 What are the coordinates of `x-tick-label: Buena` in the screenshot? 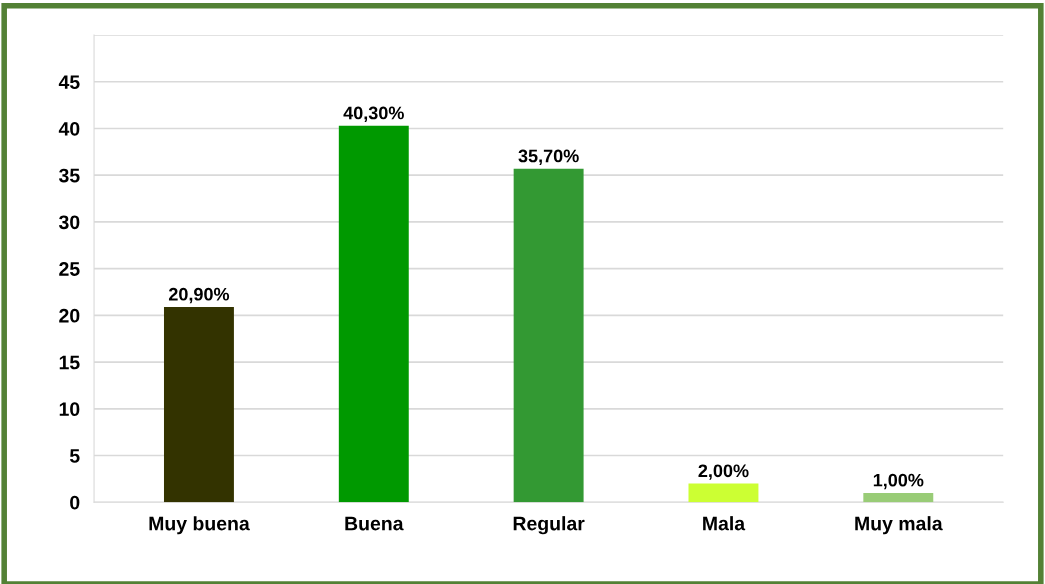 It's located at (374, 523).